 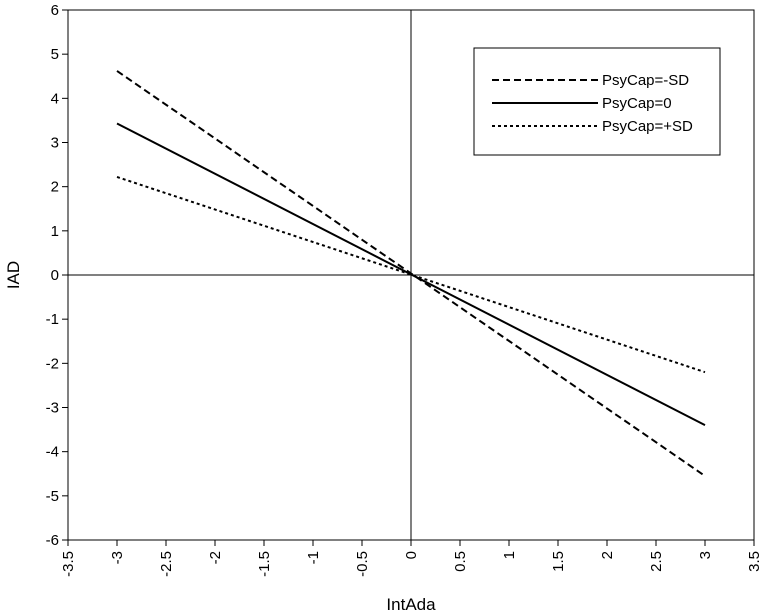 I want to click on x-tick-label: 1, so click(x=509, y=555).